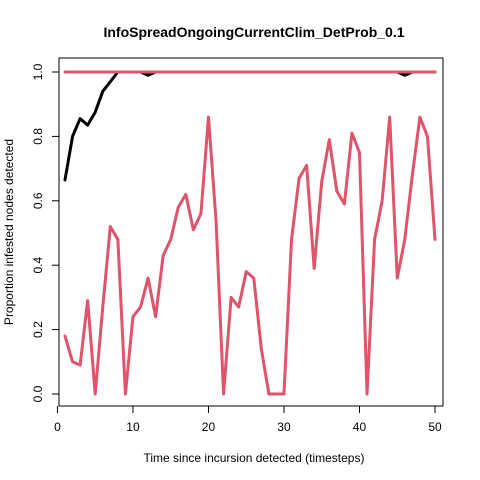  I want to click on x-tick-label: 40, so click(360, 427).